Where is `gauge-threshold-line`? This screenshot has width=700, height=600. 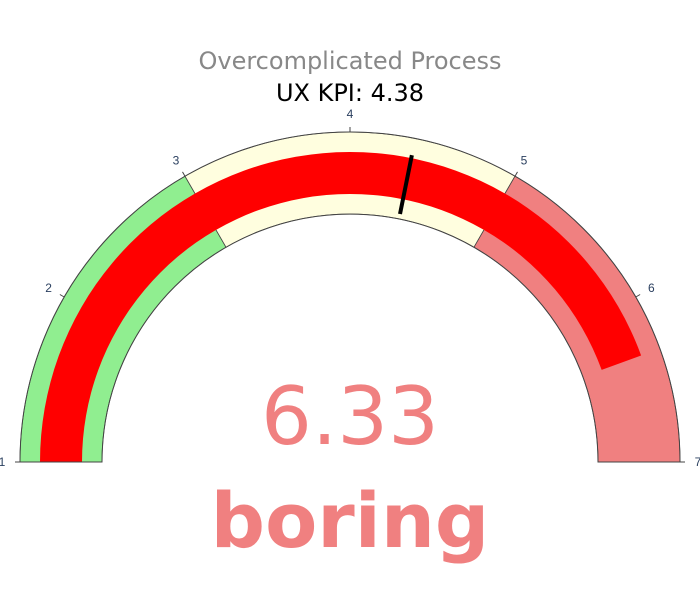
gauge-threshold-line is located at coordinates (406, 184).